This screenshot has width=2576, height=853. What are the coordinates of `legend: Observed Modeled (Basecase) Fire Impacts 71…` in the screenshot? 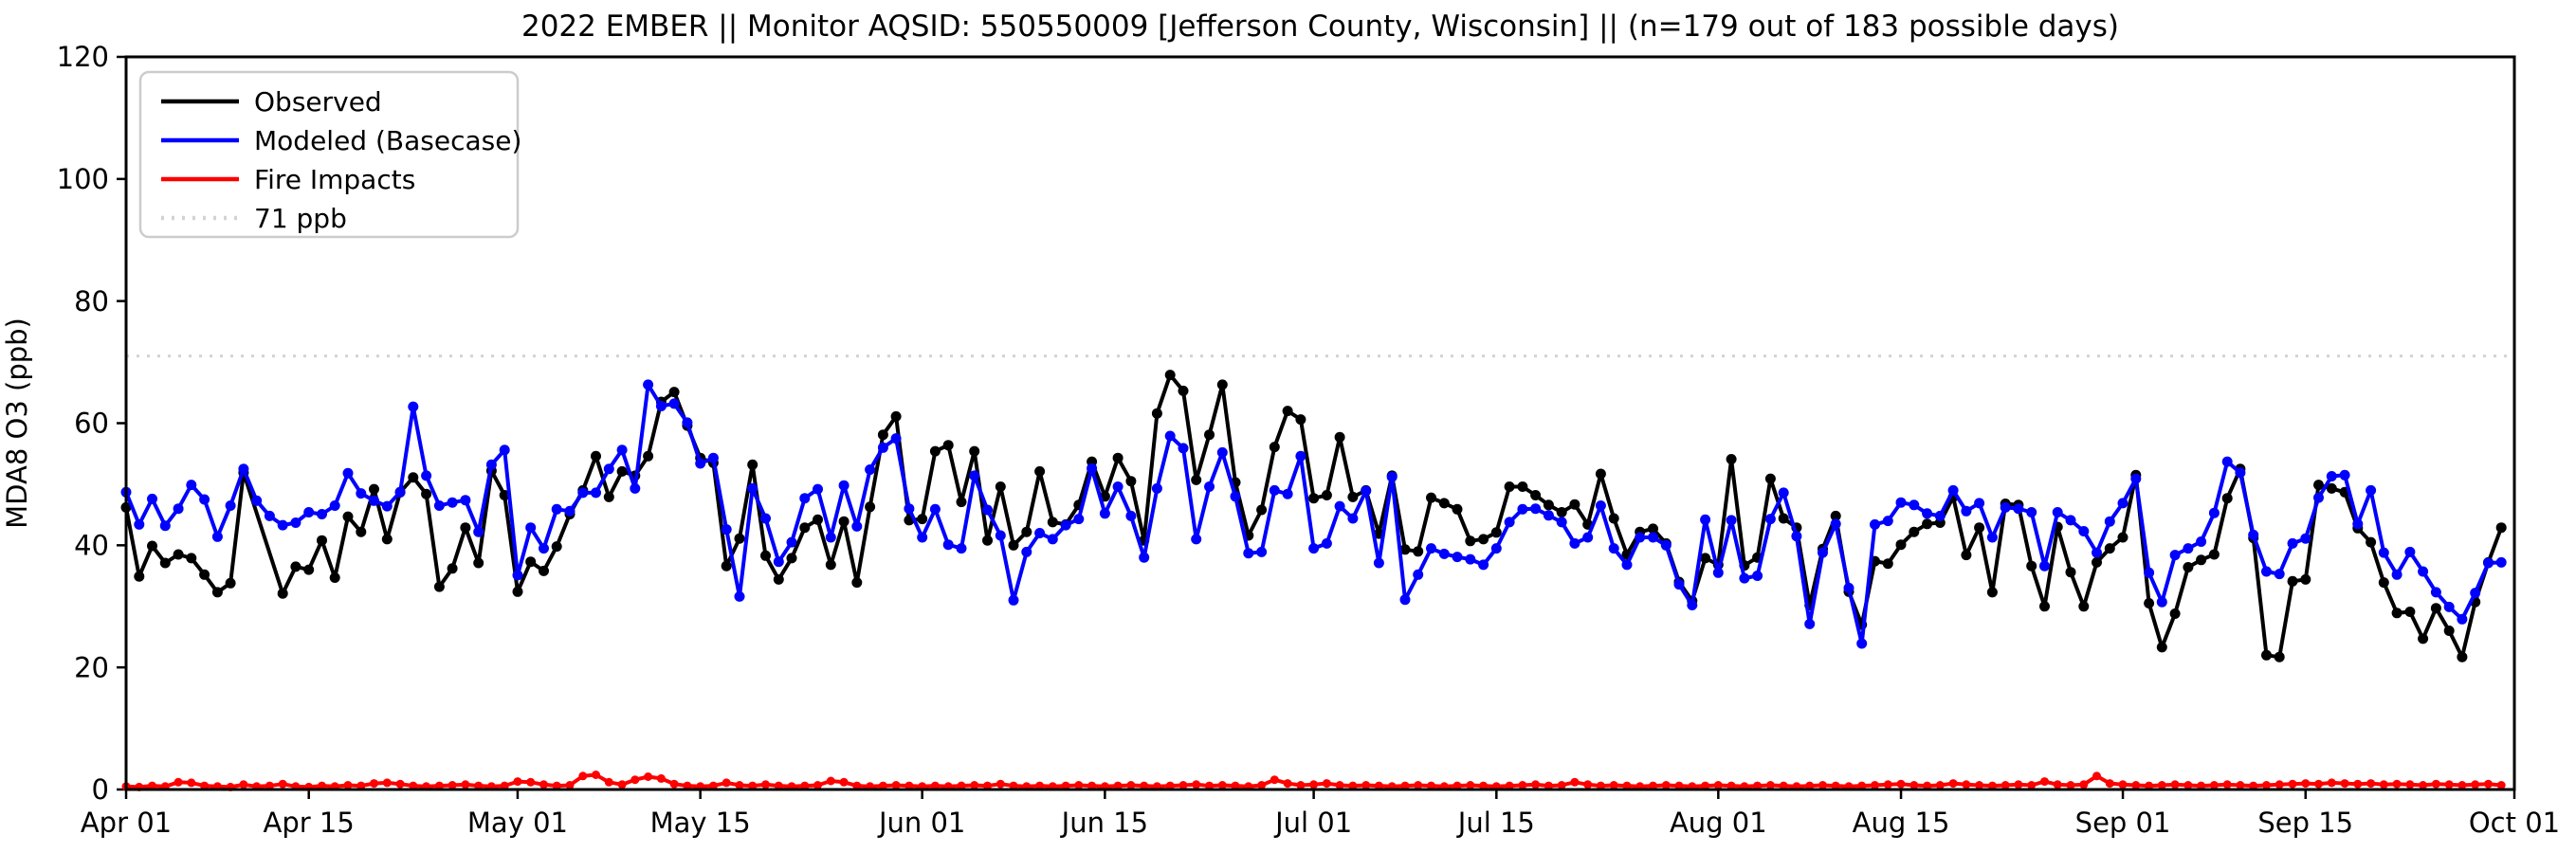 It's located at (329, 154).